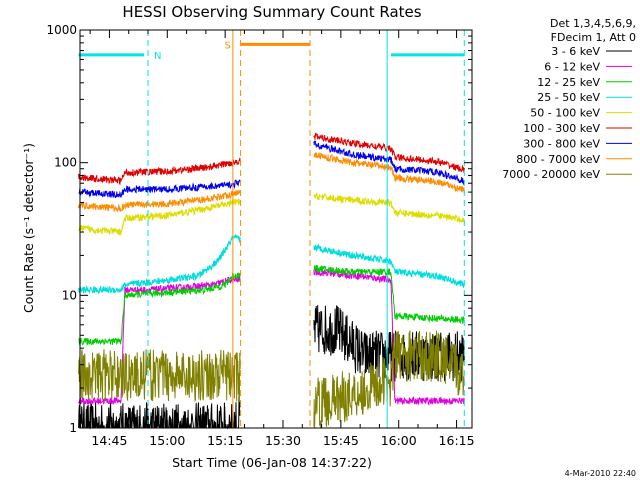 The image size is (640, 480). I want to click on legend-header-line-2: FDecim 1, Att 0, so click(593, 37).